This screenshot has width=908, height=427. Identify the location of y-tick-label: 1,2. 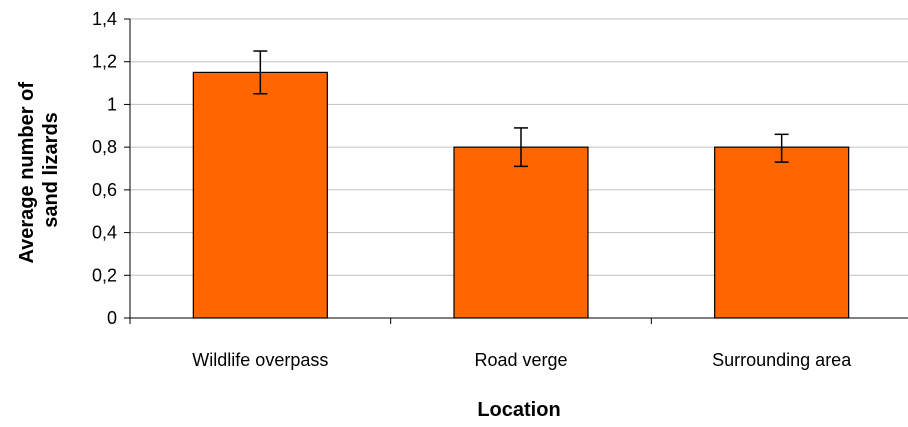
(104, 62).